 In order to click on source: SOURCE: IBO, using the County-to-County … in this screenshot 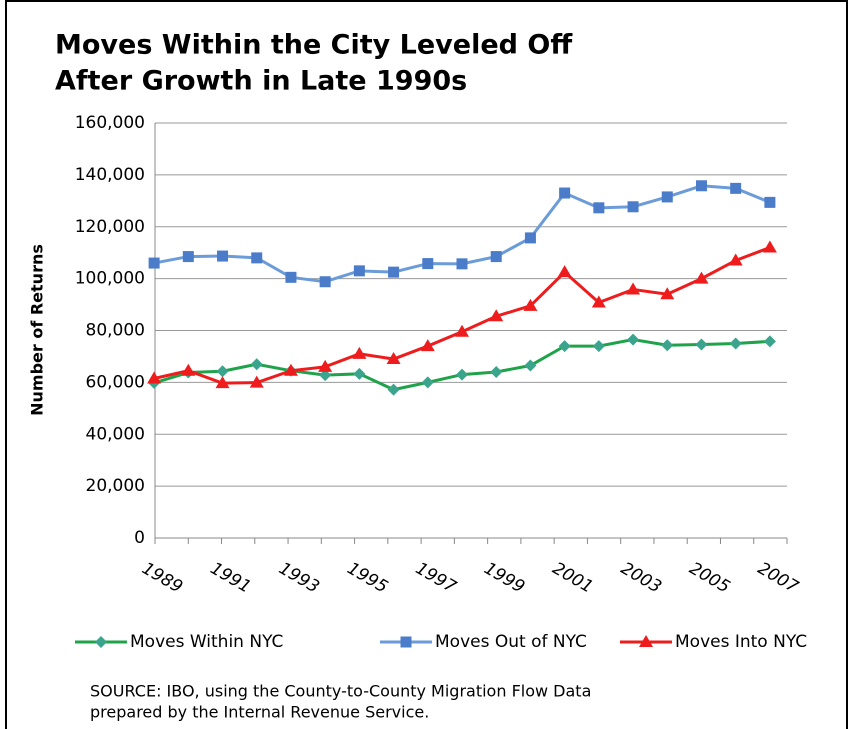, I will do `click(340, 691)`.